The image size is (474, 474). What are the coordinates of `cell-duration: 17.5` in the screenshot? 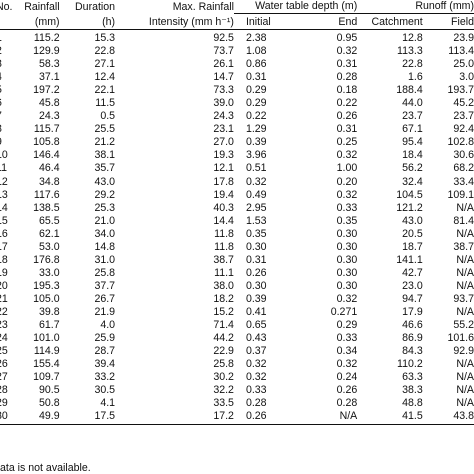 It's located at (87, 418).